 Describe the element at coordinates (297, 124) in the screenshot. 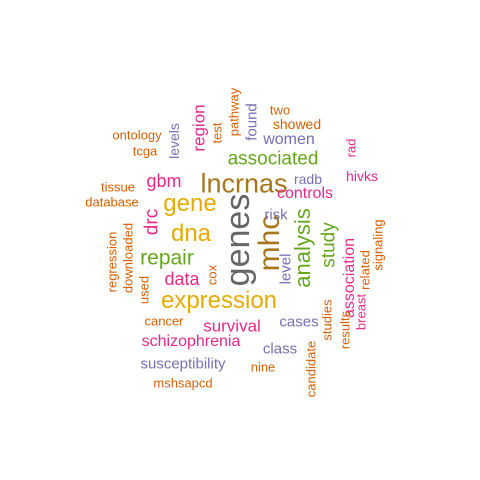

I see `word-showed: showed` at that location.